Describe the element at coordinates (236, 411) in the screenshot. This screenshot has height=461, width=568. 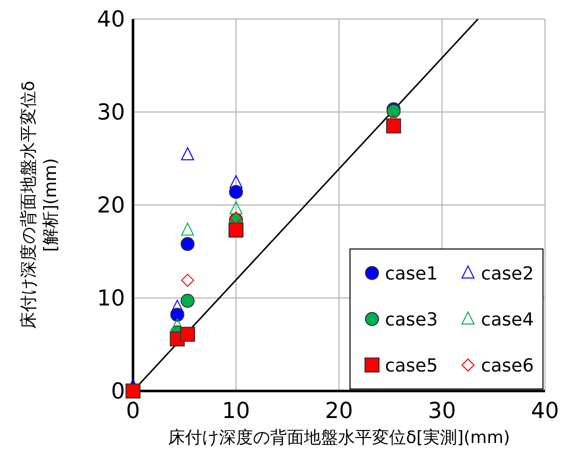
I see `x-tick-label: 10` at that location.